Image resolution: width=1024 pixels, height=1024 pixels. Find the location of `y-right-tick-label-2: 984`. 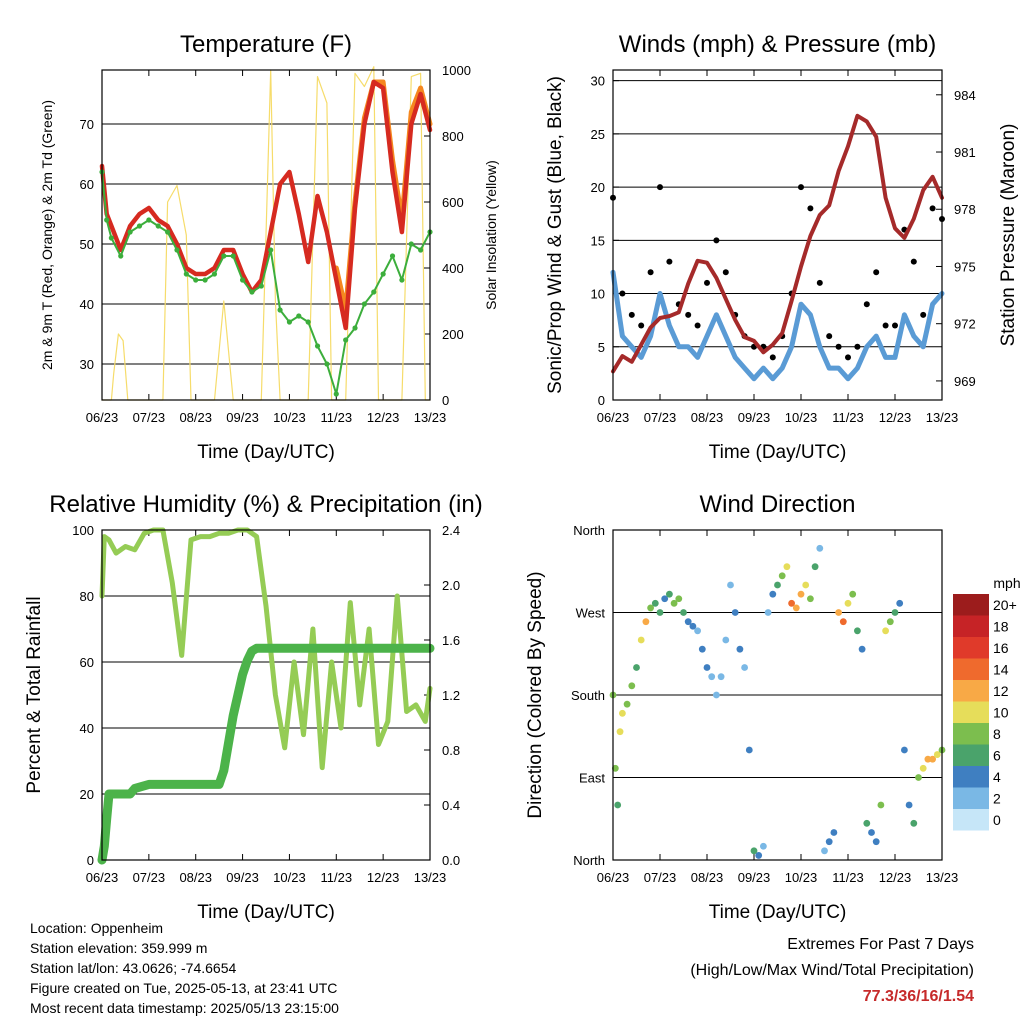

y-right-tick-label-2: 984 is located at coordinates (965, 95).